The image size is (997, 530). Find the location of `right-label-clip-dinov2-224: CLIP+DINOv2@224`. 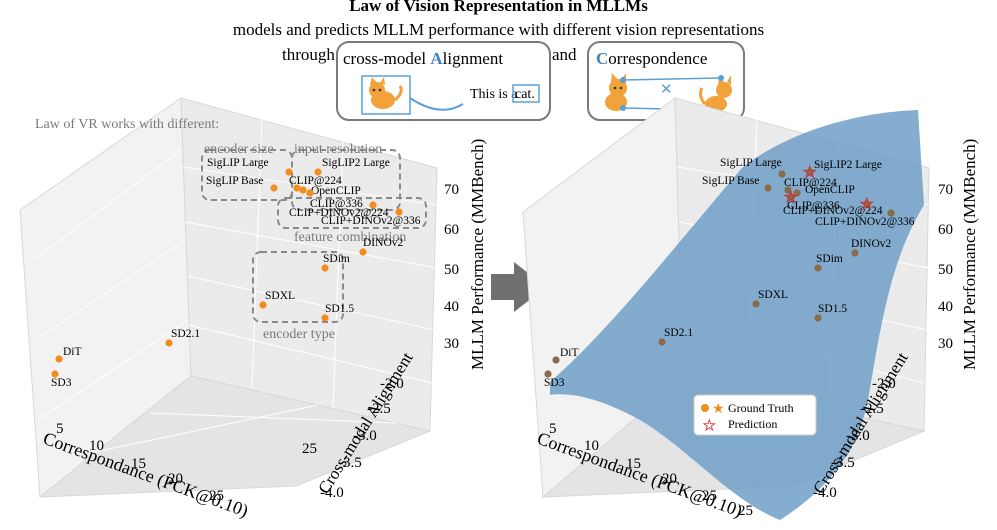

right-label-clip-dinov2-224: CLIP+DINOv2@224 is located at coordinates (833, 211).